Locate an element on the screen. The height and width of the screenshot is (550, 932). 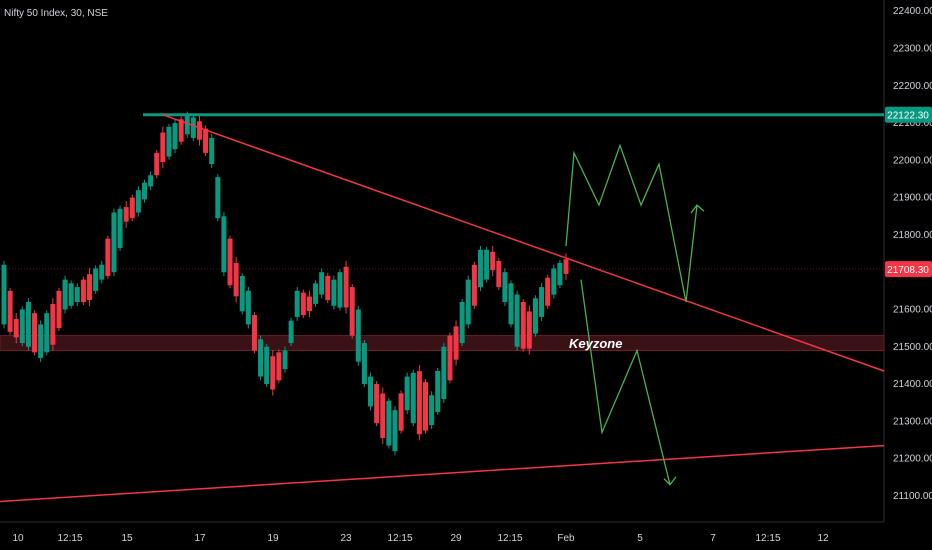
x-tick-label: 12 is located at coordinates (823, 538).